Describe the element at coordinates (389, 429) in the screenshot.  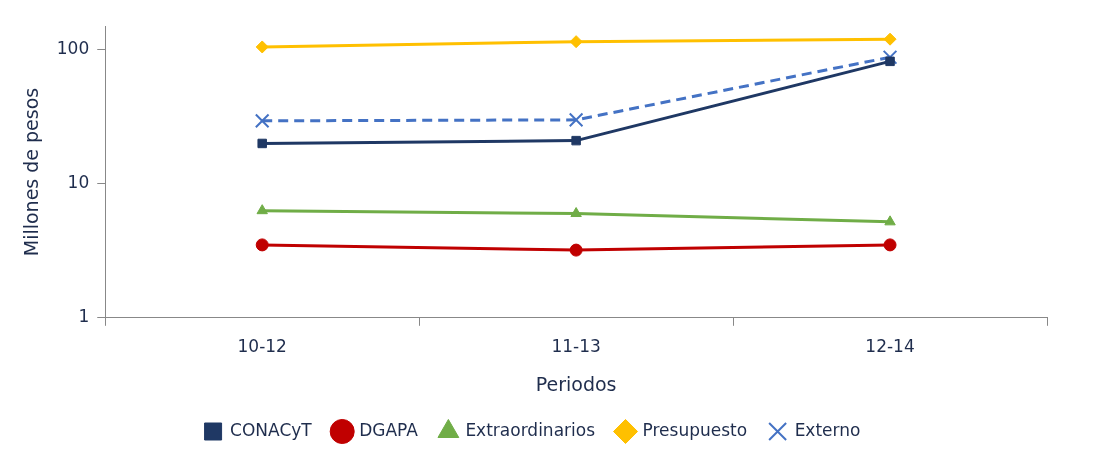
I see `legend-label: DGAPA` at that location.